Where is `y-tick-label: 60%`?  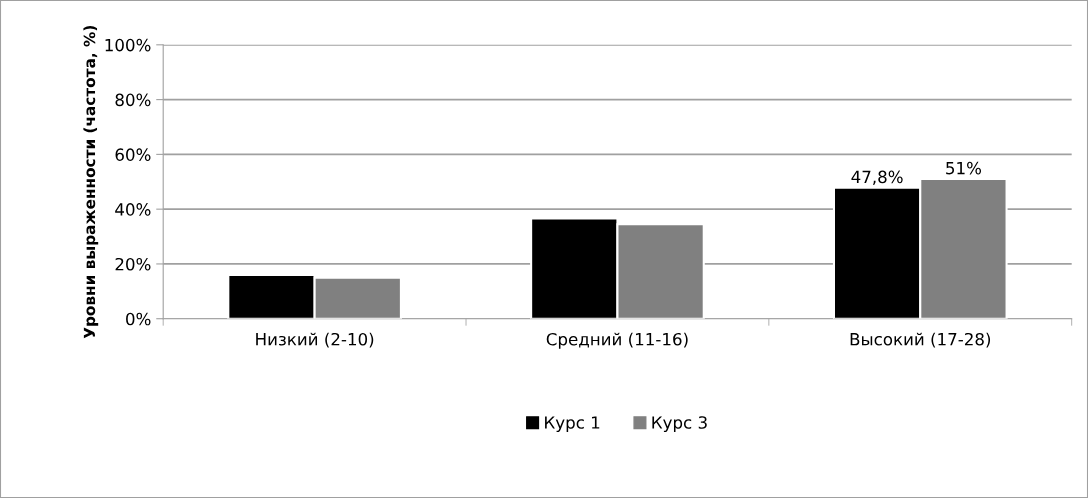
y-tick-label: 60% is located at coordinates (133, 154).